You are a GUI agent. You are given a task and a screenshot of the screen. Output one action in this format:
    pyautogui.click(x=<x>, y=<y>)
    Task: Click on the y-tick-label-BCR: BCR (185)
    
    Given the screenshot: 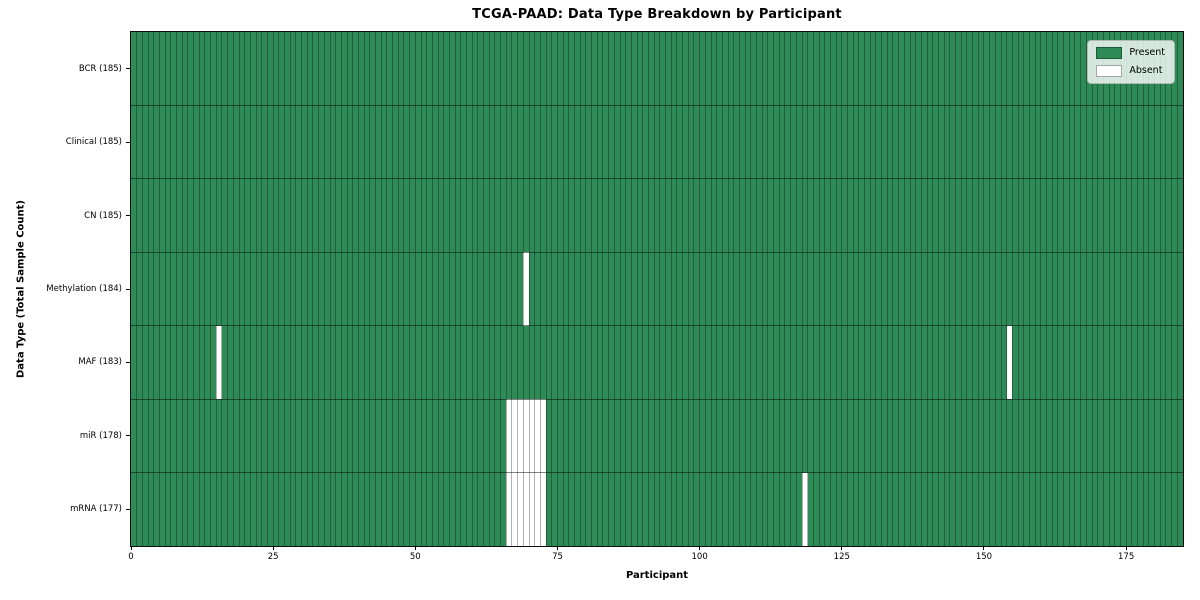 What is the action you would take?
    pyautogui.click(x=100, y=68)
    